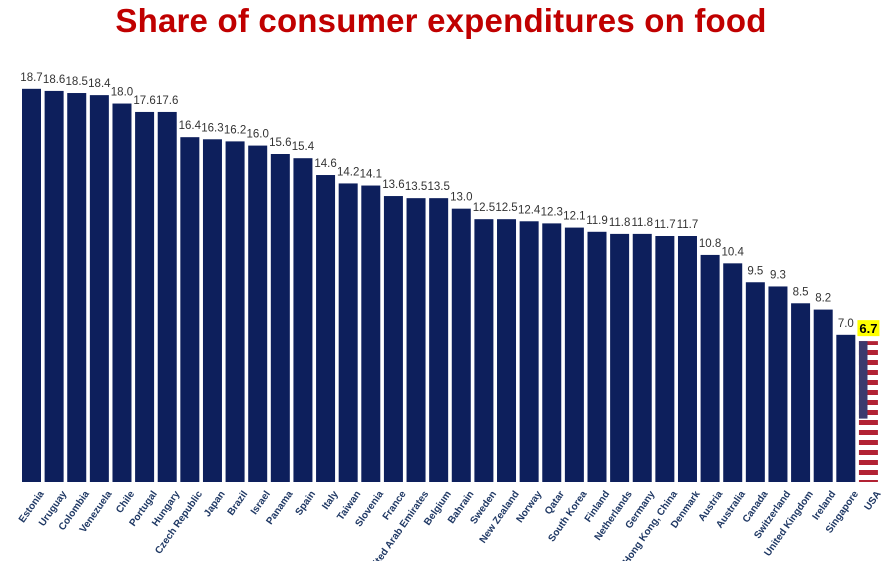  What do you see at coordinates (461, 198) in the screenshot?
I see `value-label-bahrain: 13.0` at bounding box center [461, 198].